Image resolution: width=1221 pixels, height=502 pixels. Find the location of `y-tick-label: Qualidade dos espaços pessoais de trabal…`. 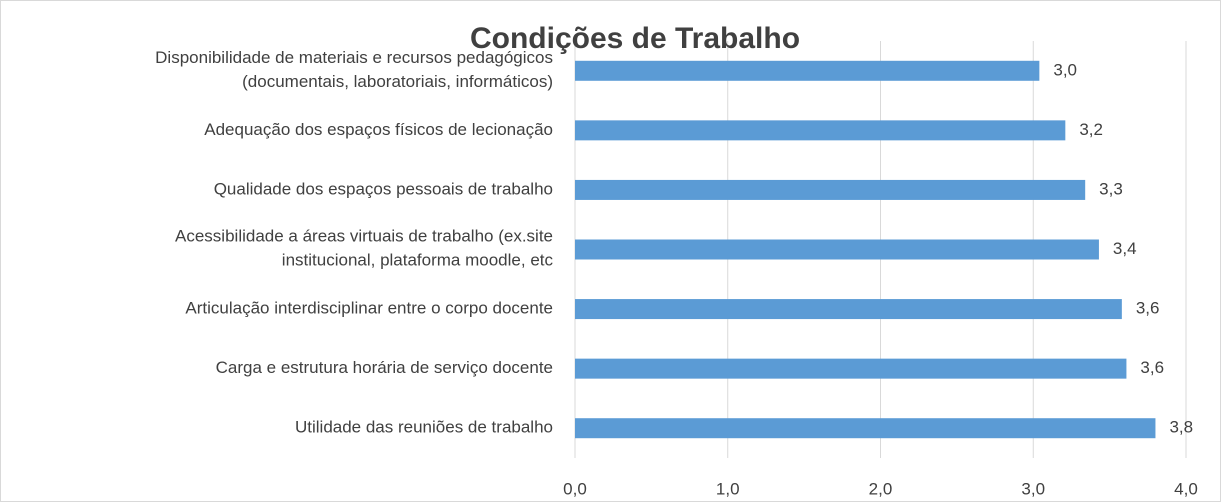

y-tick-label: Qualidade dos espaços pessoais de trabal… is located at coordinates (383, 188).